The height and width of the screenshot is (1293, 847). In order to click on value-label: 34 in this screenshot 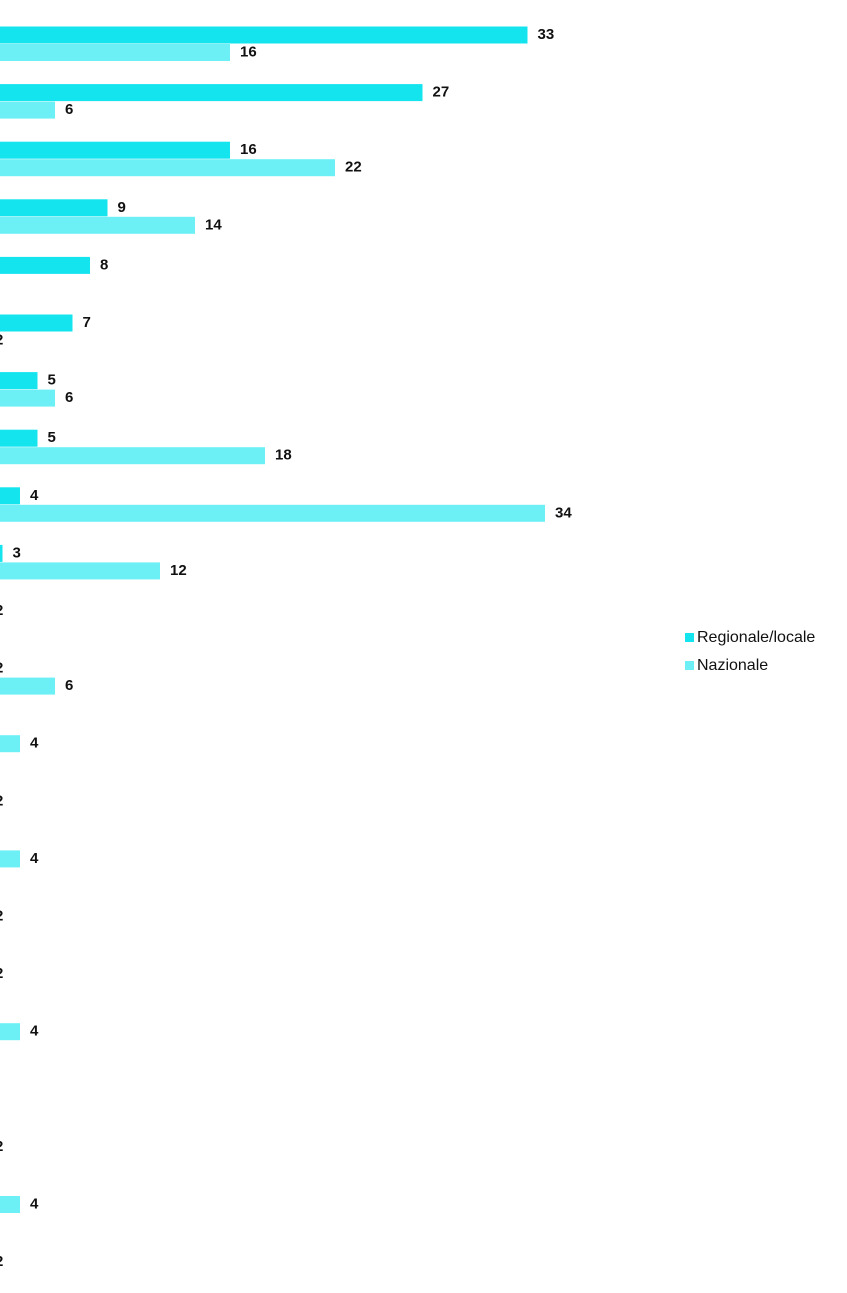, I will do `click(563, 512)`.